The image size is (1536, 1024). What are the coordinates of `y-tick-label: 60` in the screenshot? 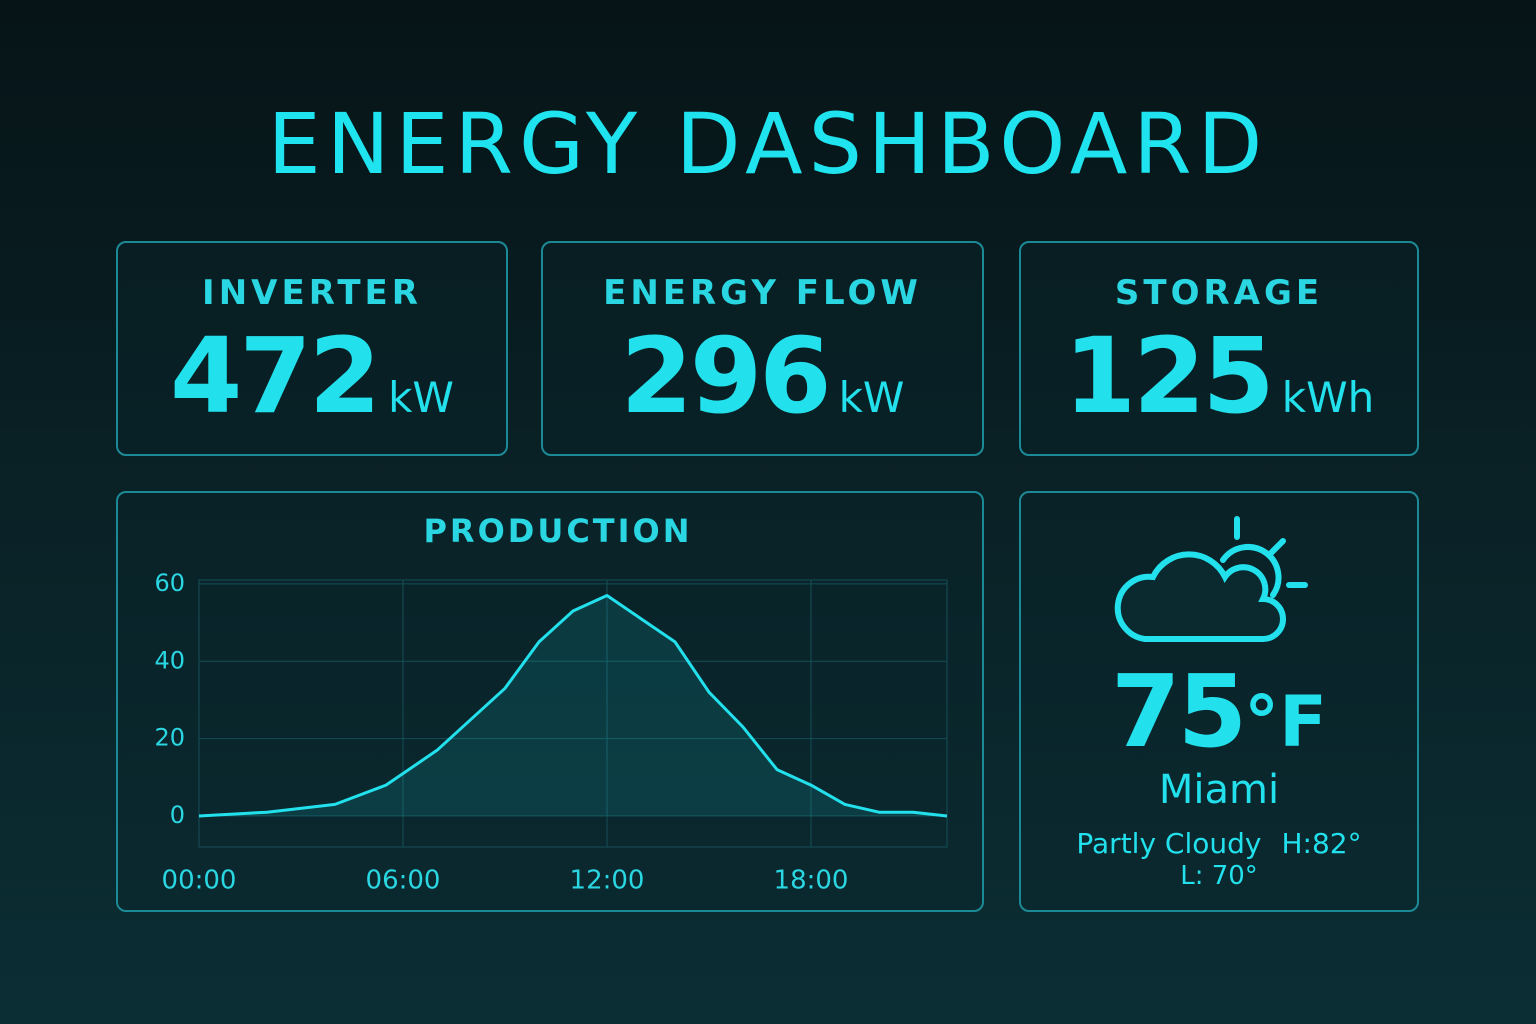 It's located at (169, 583).